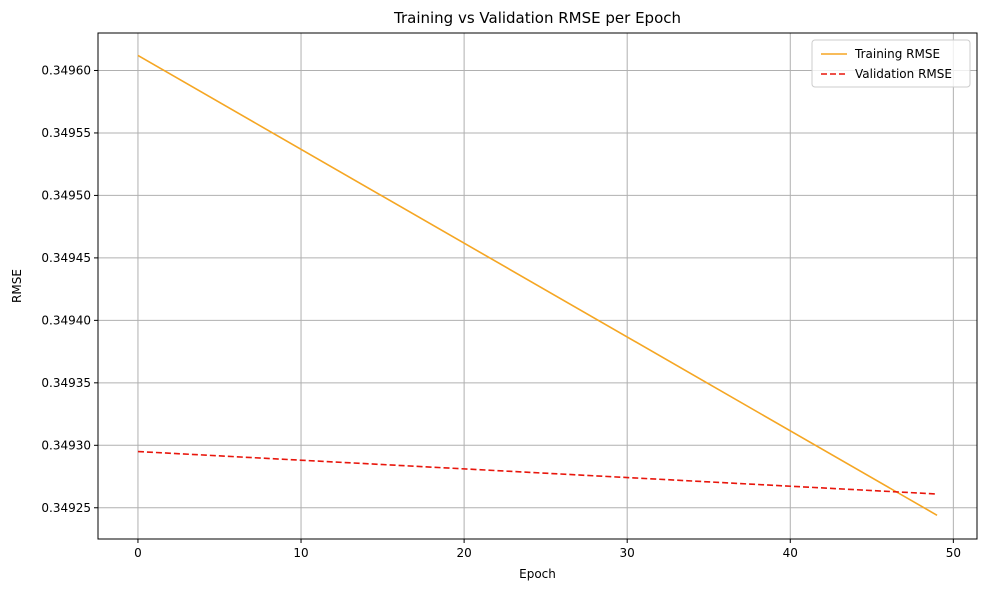 Image resolution: width=989 pixels, height=590 pixels. I want to click on legend: Training RMSE Validation RMSE, so click(891, 63).